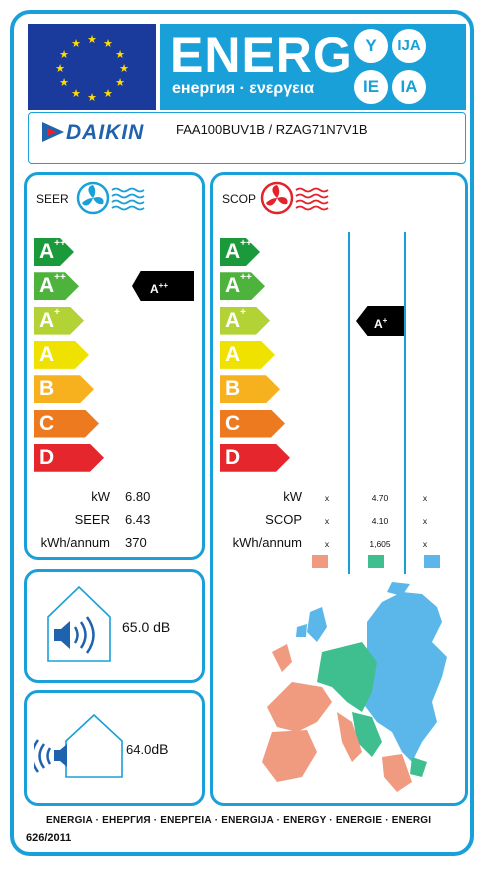 Image resolution: width=491 pixels, height=872 pixels. I want to click on seer-row-value: 6.43, so click(138, 519).